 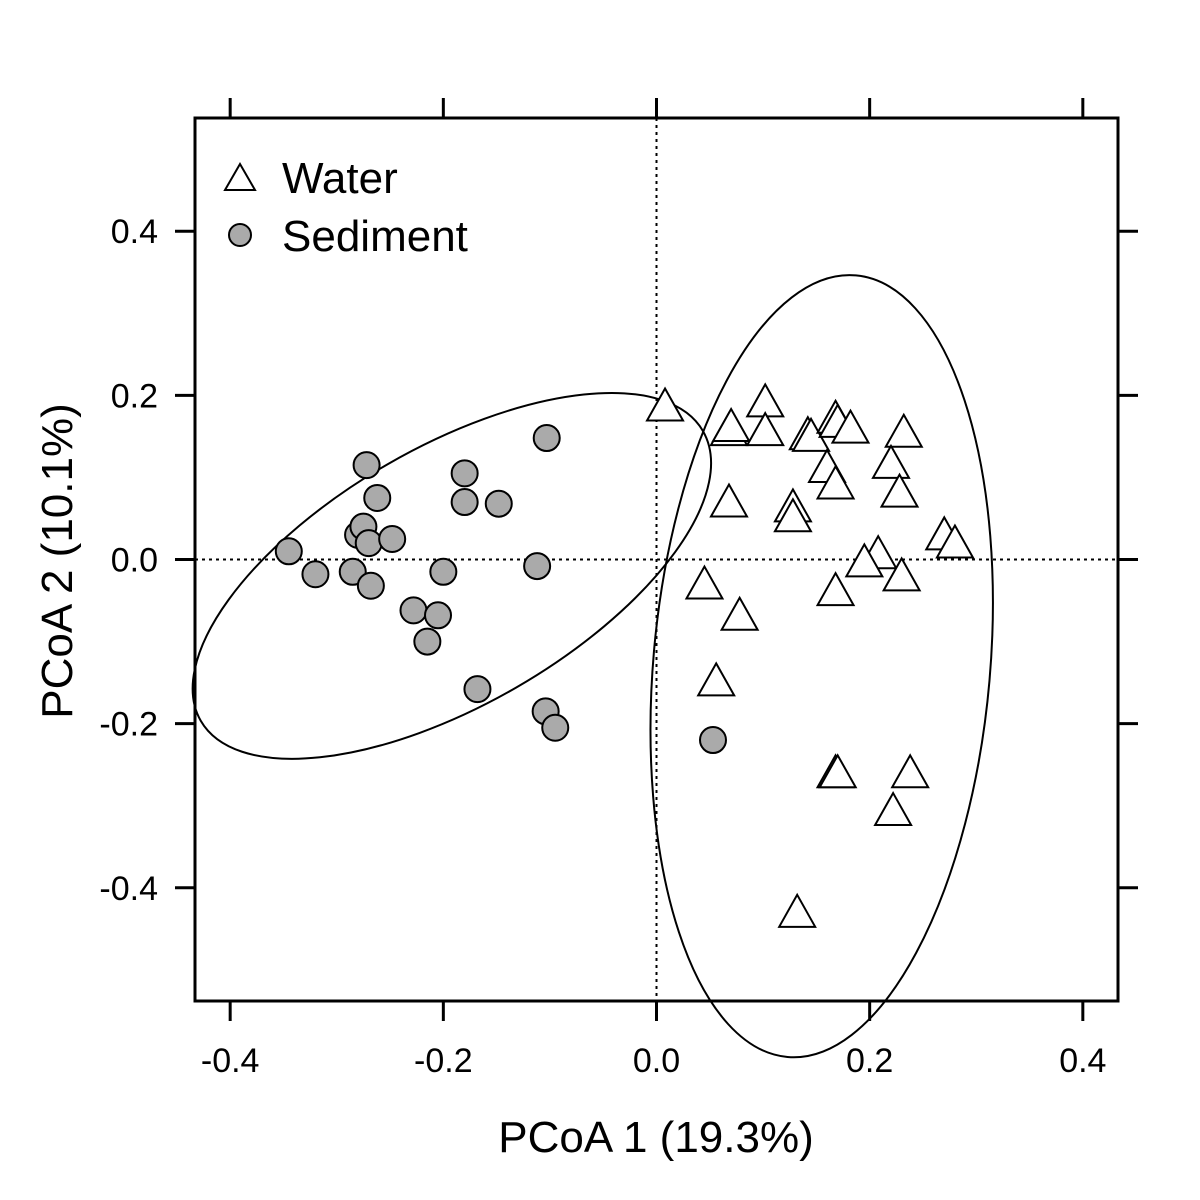 What do you see at coordinates (57, 561) in the screenshot?
I see `y-axis-title: PCoA 2 (10.1%)` at bounding box center [57, 561].